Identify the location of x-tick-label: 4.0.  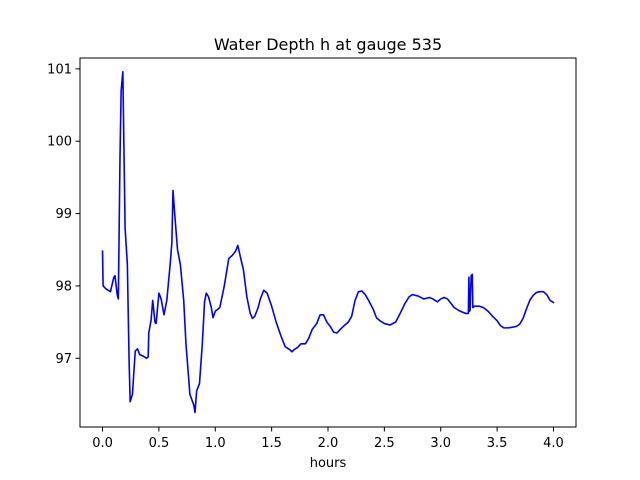
(553, 443).